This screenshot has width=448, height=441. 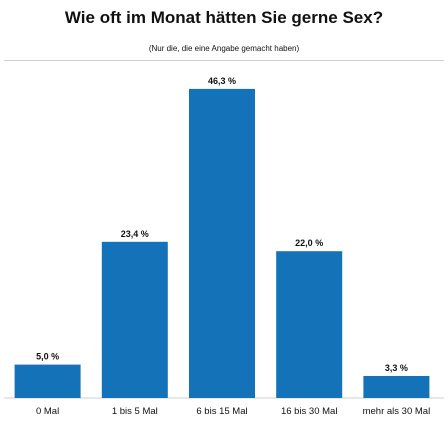 What do you see at coordinates (135, 234) in the screenshot?
I see `data-label-1: 23,4 %` at bounding box center [135, 234].